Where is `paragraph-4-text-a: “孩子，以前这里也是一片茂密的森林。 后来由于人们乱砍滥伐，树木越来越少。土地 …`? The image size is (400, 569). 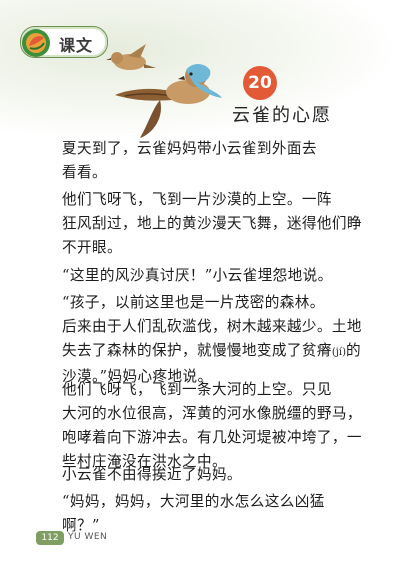
paragraph-4-text-a: “孩子，以前这里也是一片茂密的森林。 后来由于人们乱砍滥伐，树木越来越少。土地 … is located at coordinates (212, 326).